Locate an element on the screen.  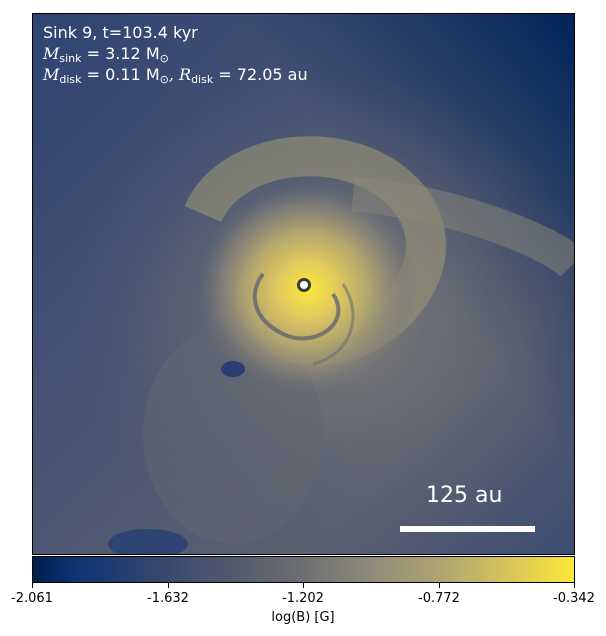
colorbar-tick-label: -0.772 is located at coordinates (439, 598).